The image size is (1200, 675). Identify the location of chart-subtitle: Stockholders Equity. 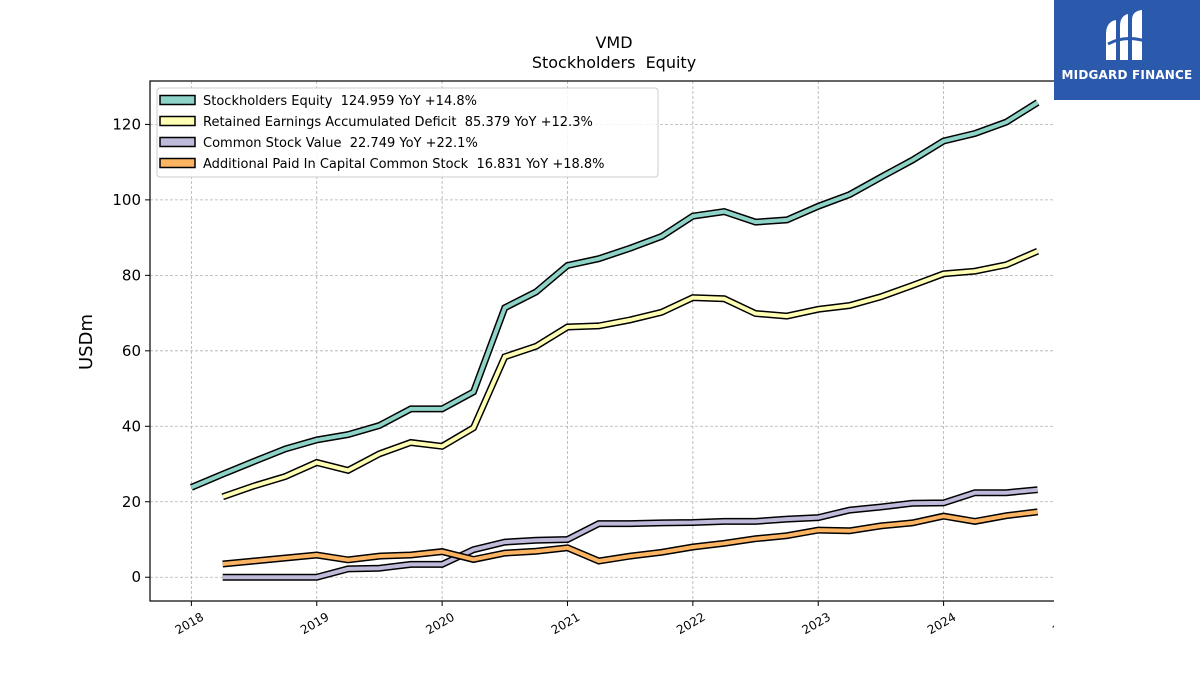
(614, 62).